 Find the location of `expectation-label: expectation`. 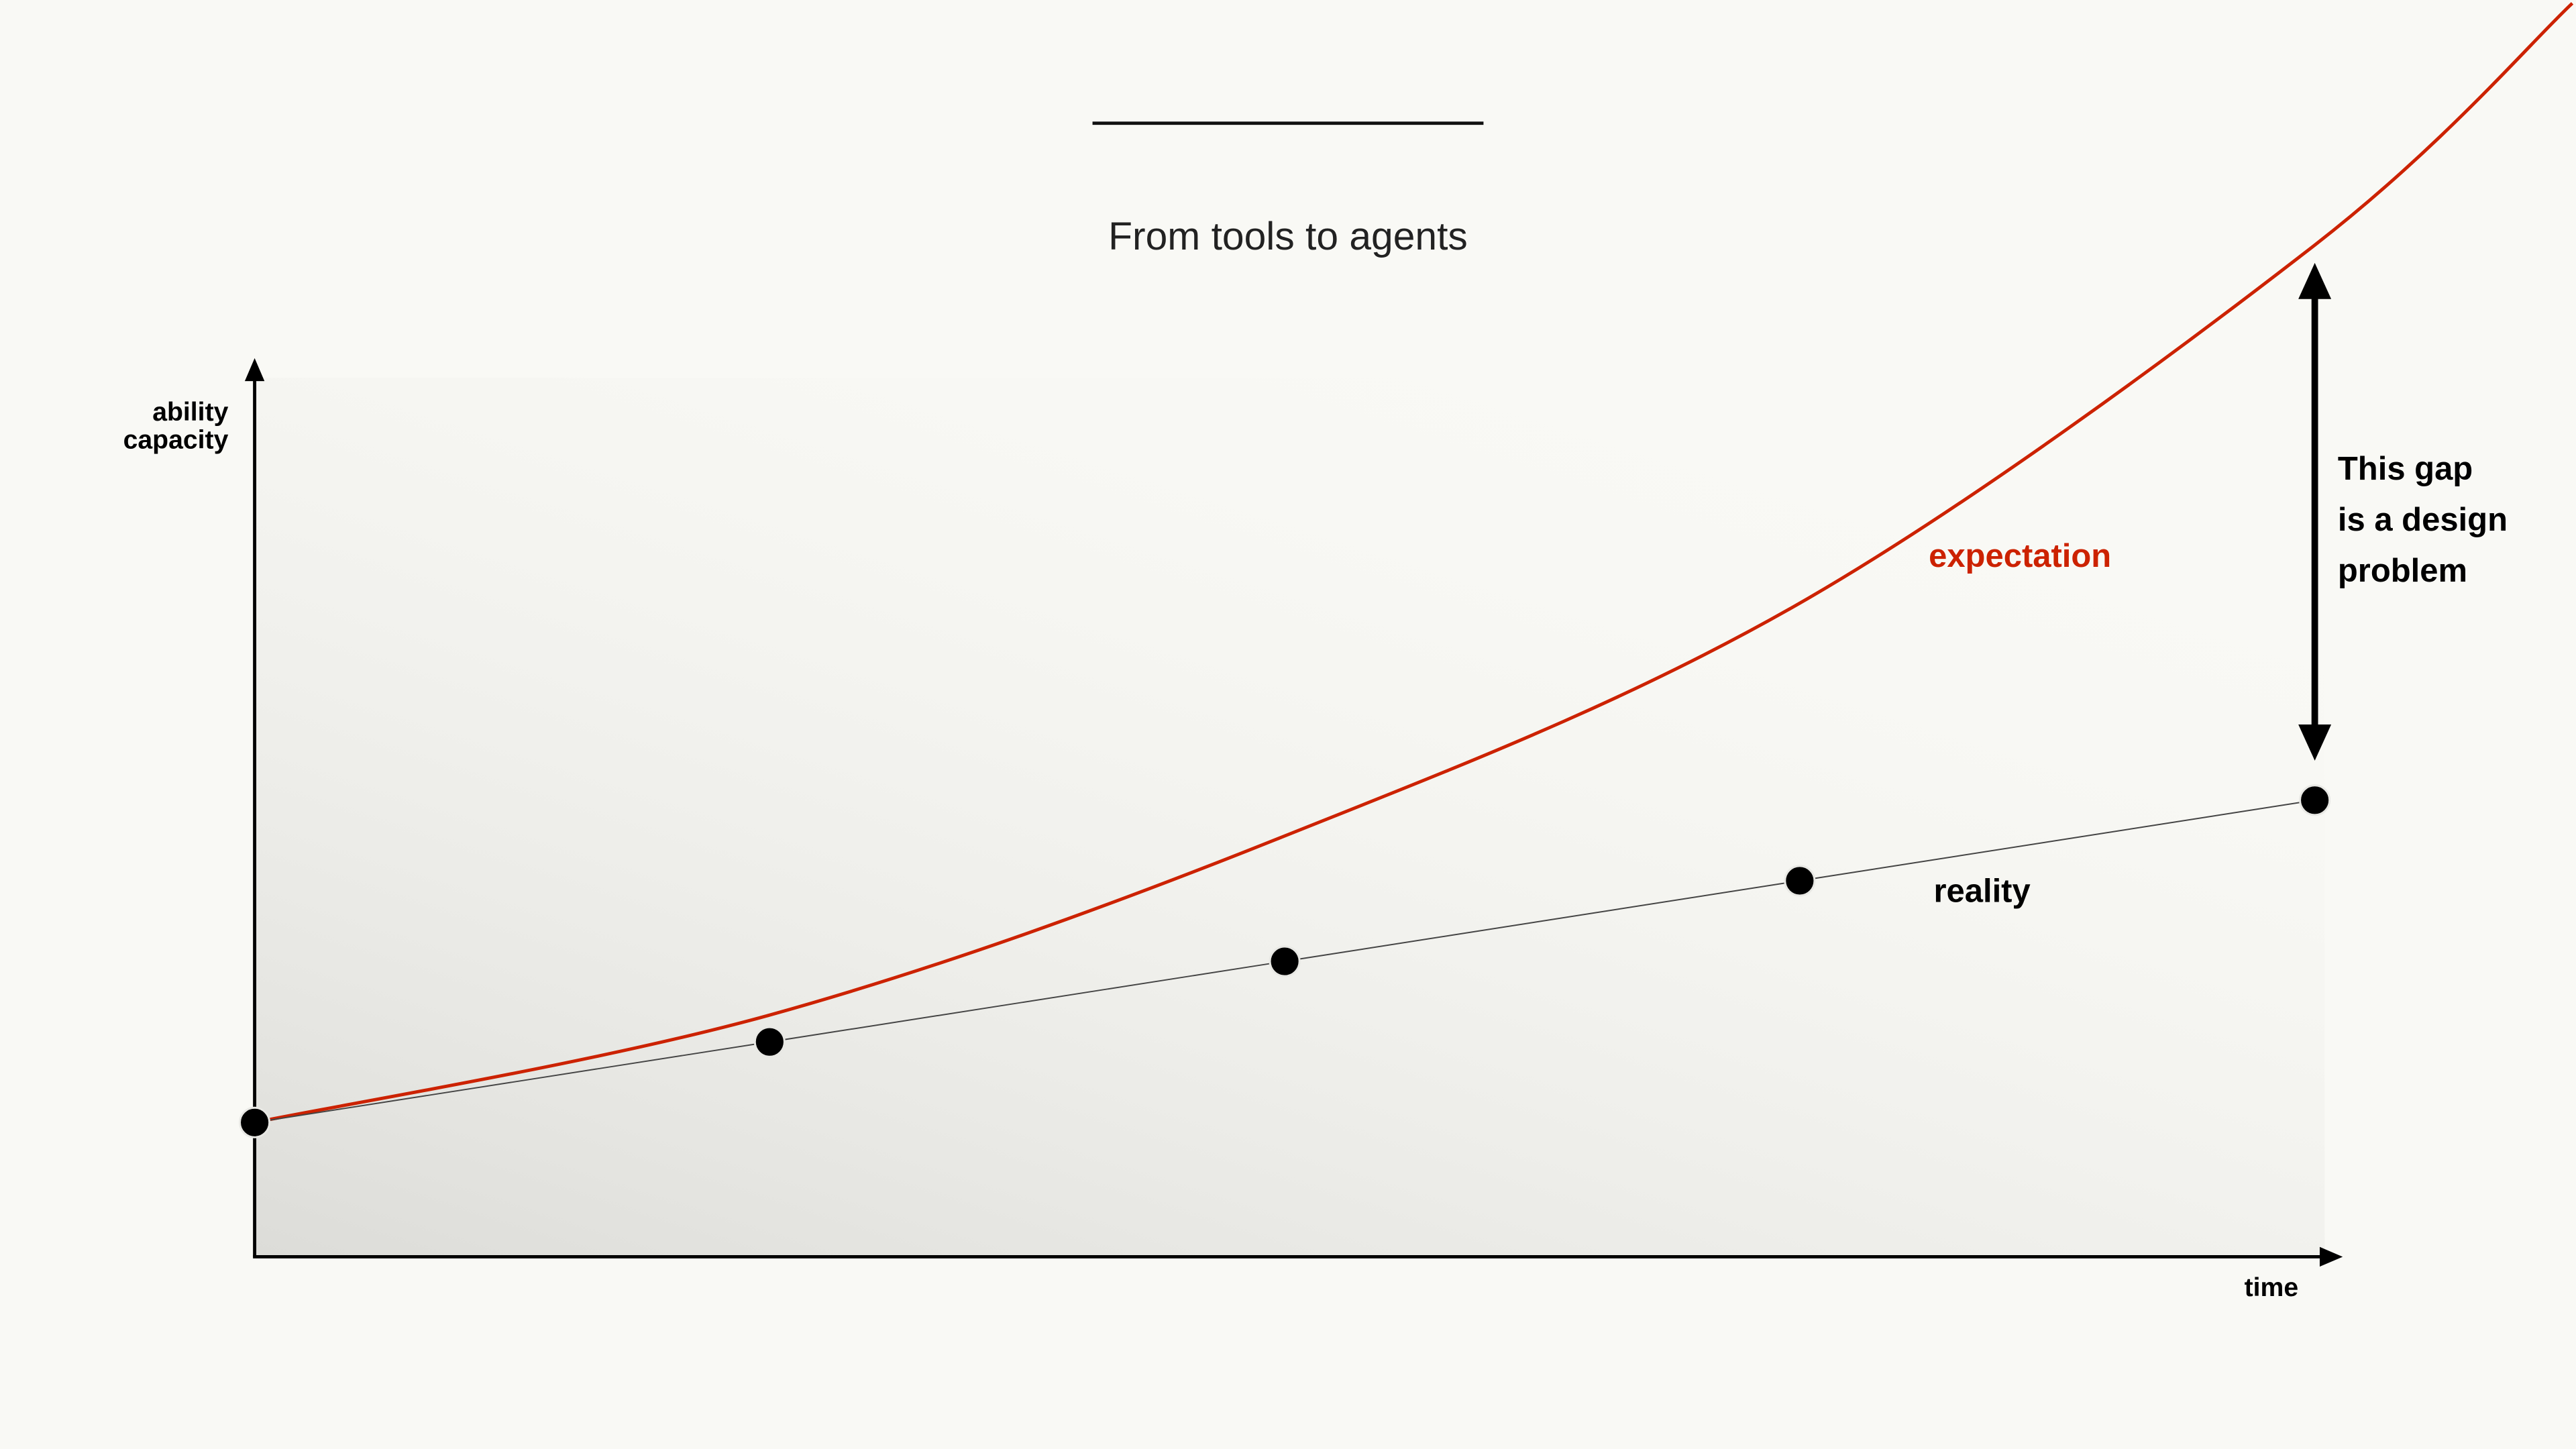

expectation-label: expectation is located at coordinates (2020, 556).